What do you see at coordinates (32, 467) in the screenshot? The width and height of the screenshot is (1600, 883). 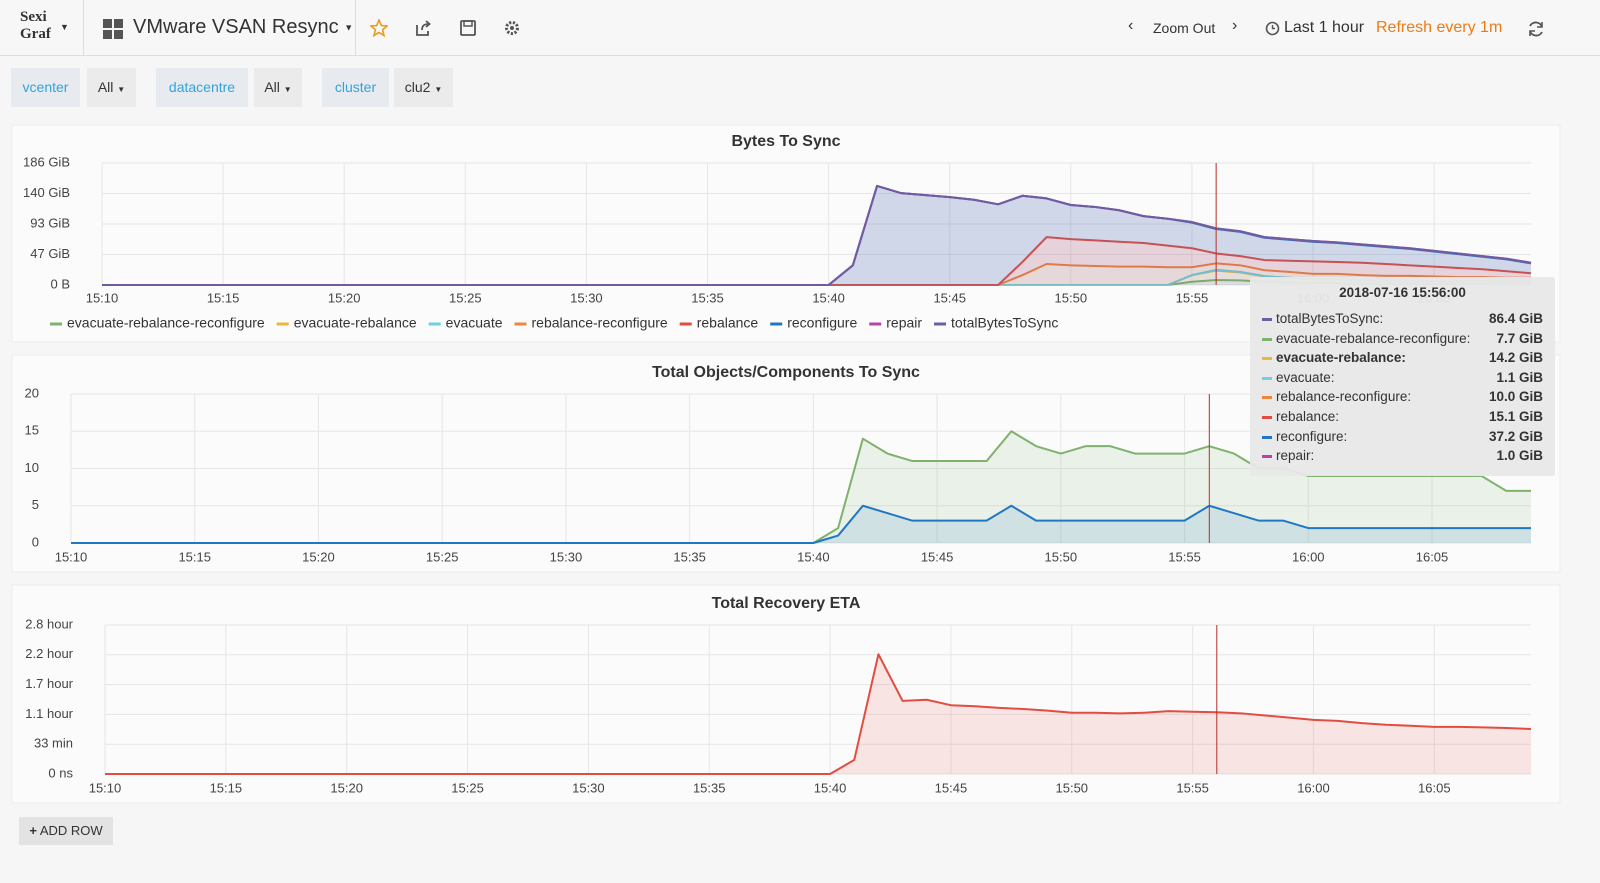 I see `y-tick-label: 10` at bounding box center [32, 467].